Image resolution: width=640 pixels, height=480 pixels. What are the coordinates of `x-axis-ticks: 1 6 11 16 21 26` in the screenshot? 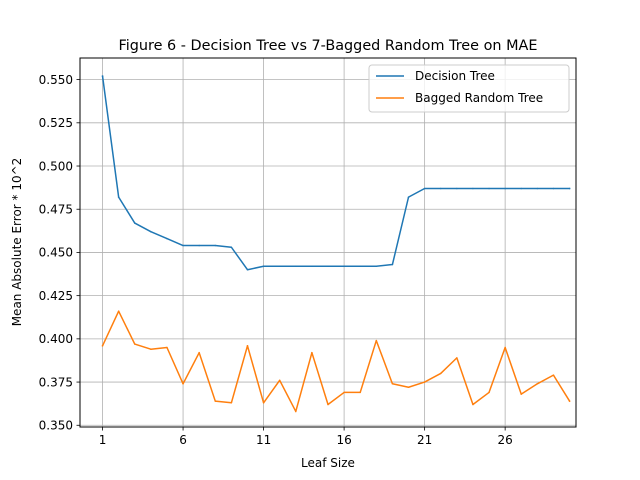 It's located at (306, 437).